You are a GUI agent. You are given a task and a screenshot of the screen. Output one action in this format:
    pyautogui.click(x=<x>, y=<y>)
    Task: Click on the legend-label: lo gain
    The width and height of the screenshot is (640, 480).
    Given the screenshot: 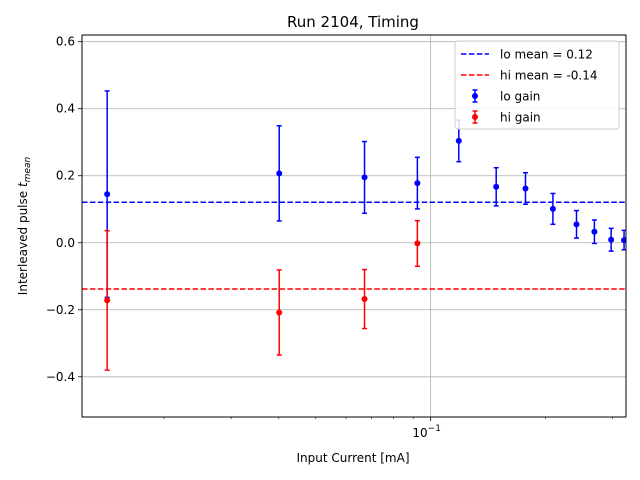 What is the action you would take?
    pyautogui.click(x=520, y=97)
    